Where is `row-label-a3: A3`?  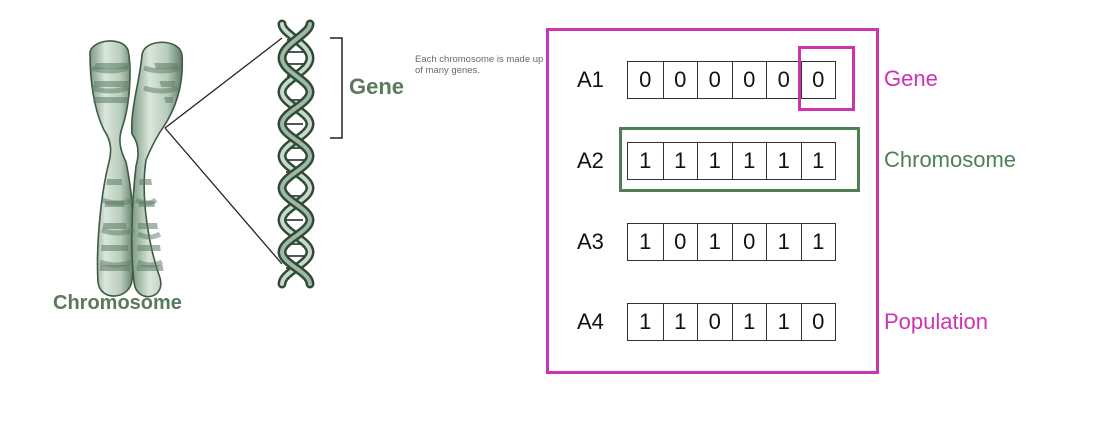
row-label-a3: A3 is located at coordinates (590, 241).